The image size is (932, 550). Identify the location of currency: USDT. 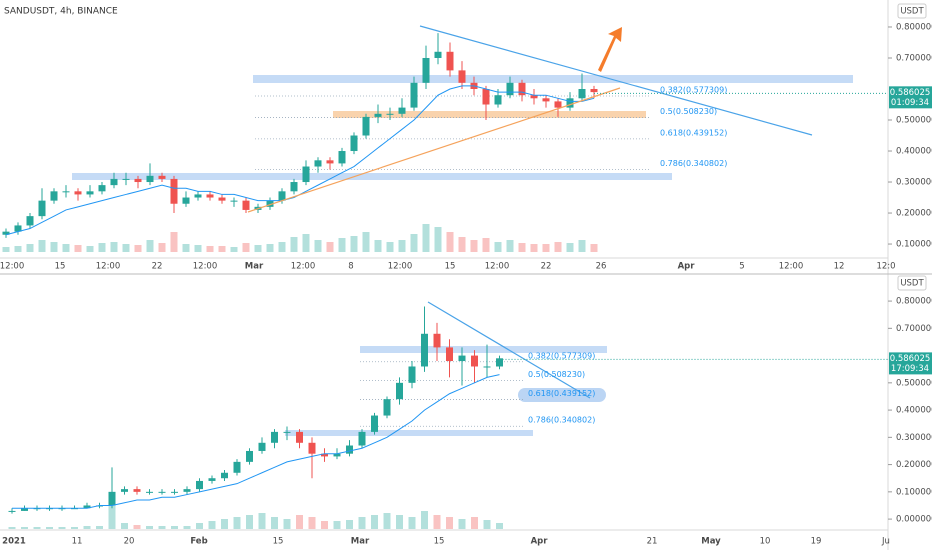
(912, 284).